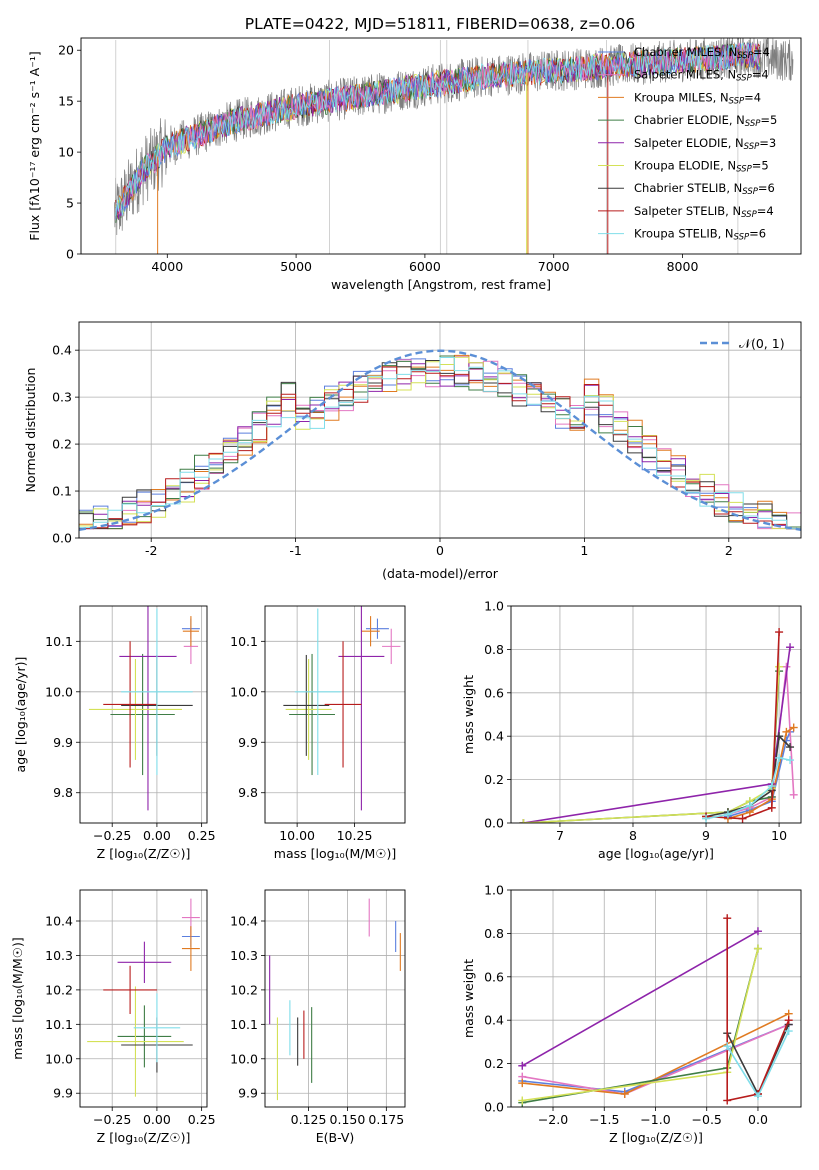 The height and width of the screenshot is (1170, 819). What do you see at coordinates (729, 550) in the screenshot?
I see `x-tick-label: 2` at bounding box center [729, 550].